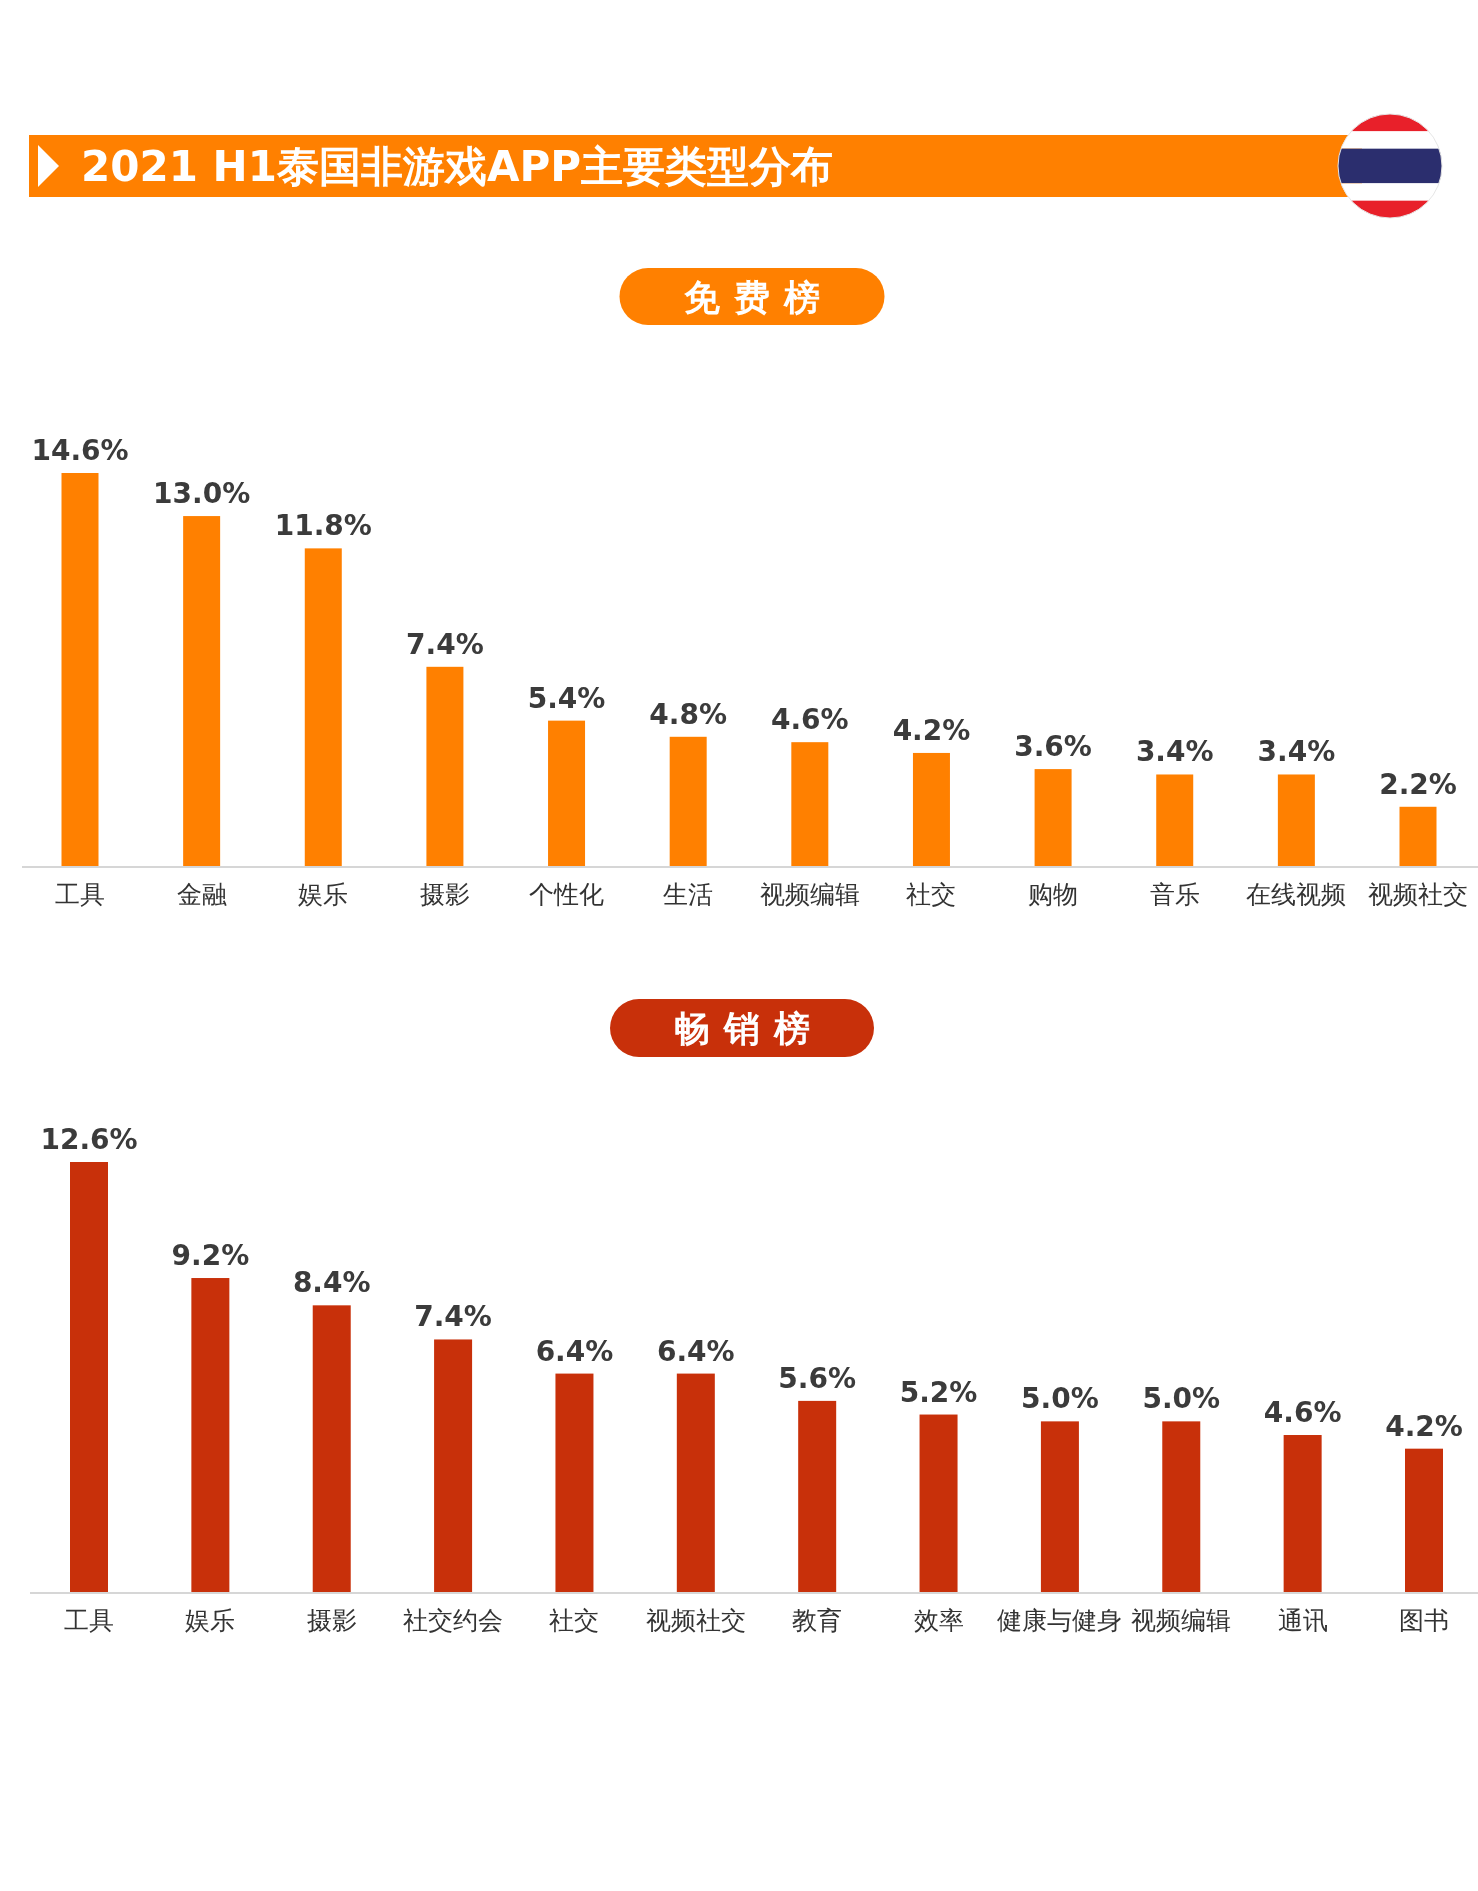 Image resolution: width=1478 pixels, height=1891 pixels. Describe the element at coordinates (457, 166) in the screenshot. I see `title: 2021 H1泰国非游戏APP主要类型分布` at that location.